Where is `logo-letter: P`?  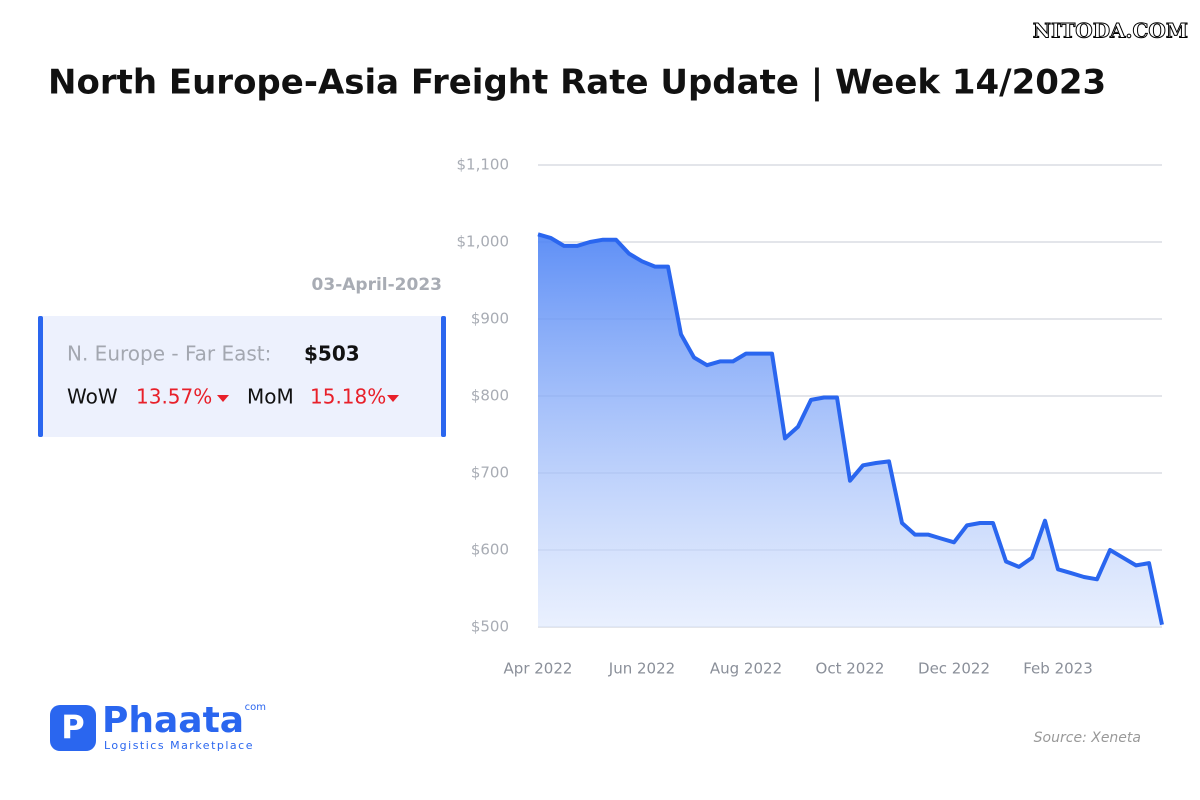 logo-letter: P is located at coordinates (72, 727).